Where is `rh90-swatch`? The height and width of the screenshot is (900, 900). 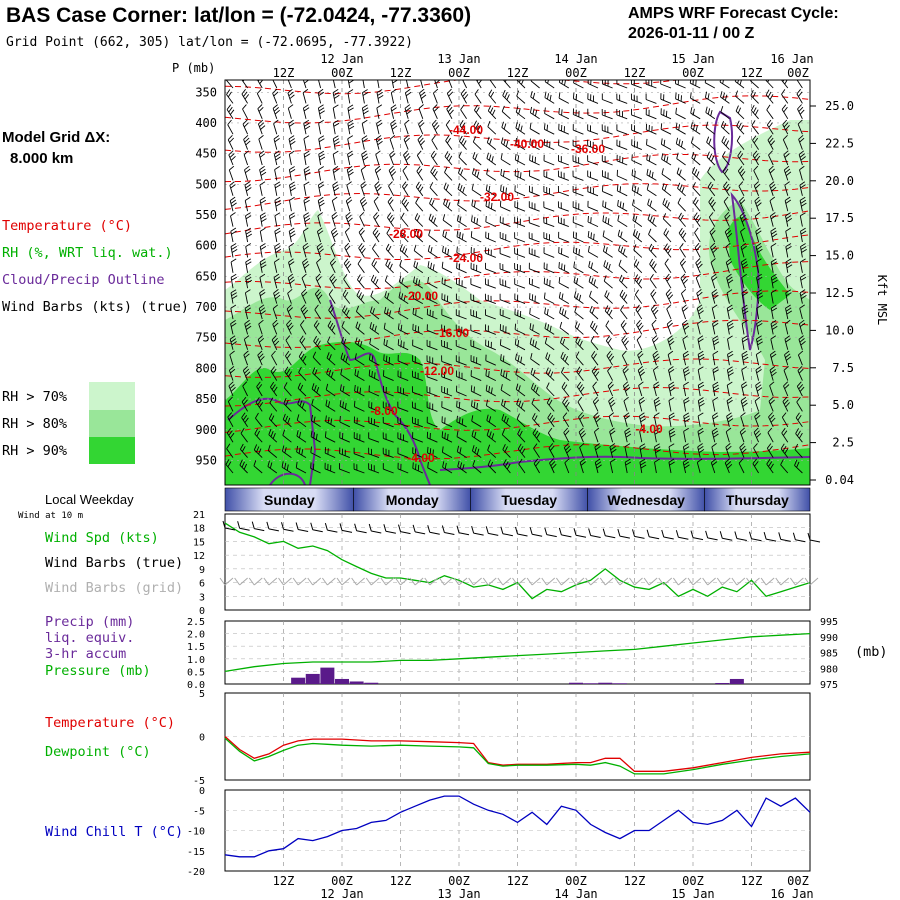 rh90-swatch is located at coordinates (112, 450).